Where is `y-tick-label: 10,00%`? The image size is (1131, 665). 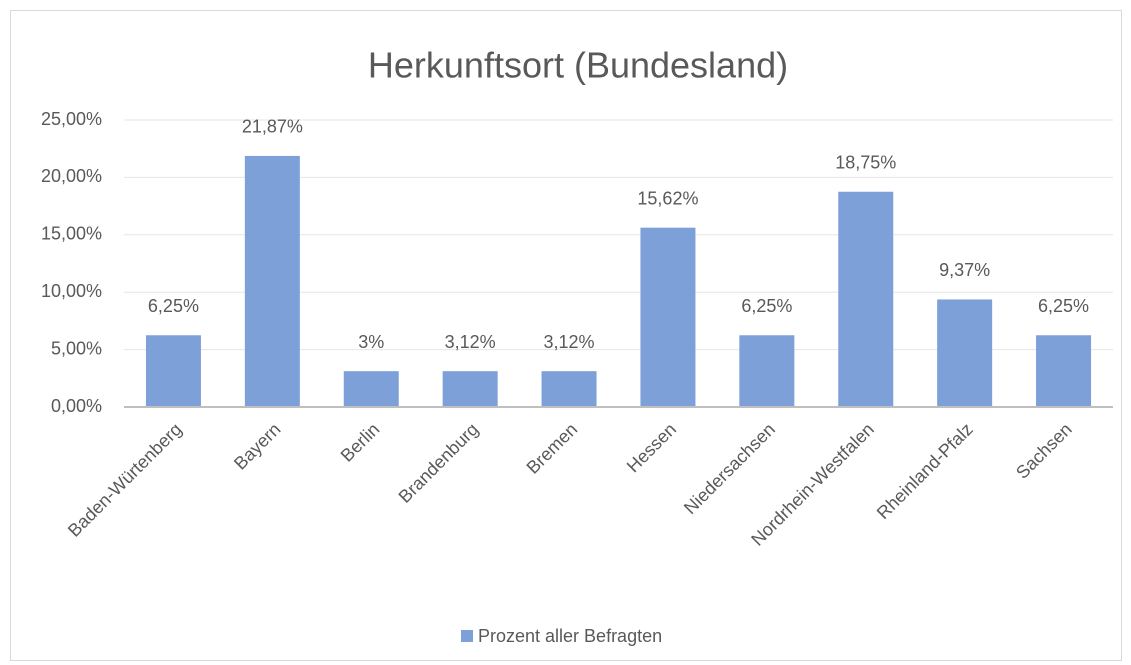 y-tick-label: 10,00% is located at coordinates (71, 291).